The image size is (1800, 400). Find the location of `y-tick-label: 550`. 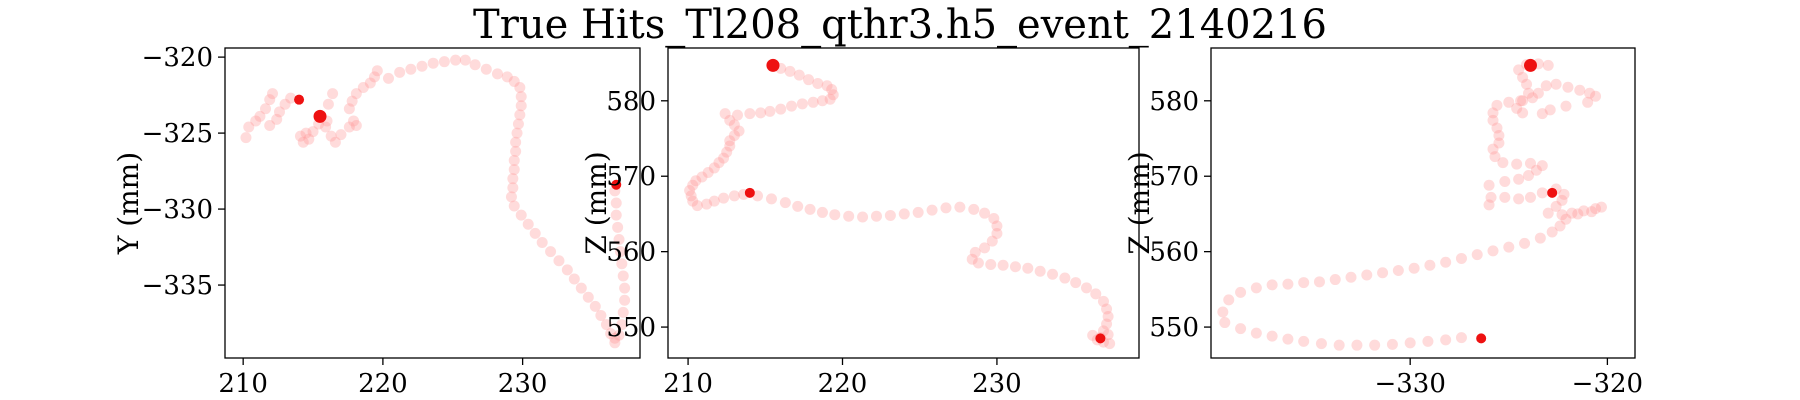

y-tick-label: 550 is located at coordinates (1174, 328).